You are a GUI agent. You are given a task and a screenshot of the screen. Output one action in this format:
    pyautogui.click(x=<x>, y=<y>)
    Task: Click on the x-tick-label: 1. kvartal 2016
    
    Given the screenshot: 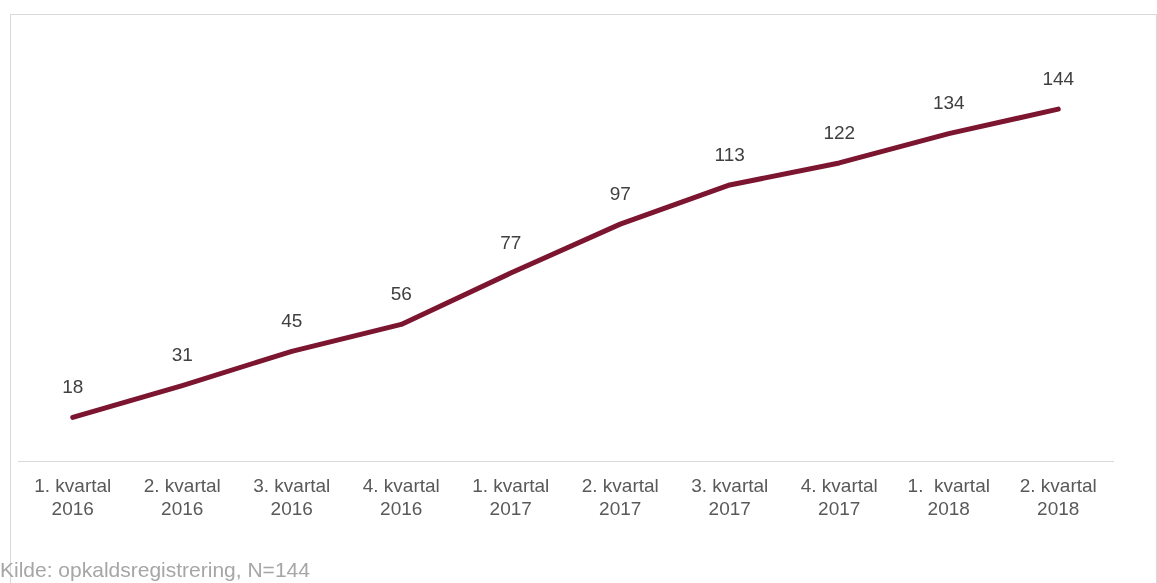 What is the action you would take?
    pyautogui.click(x=73, y=497)
    